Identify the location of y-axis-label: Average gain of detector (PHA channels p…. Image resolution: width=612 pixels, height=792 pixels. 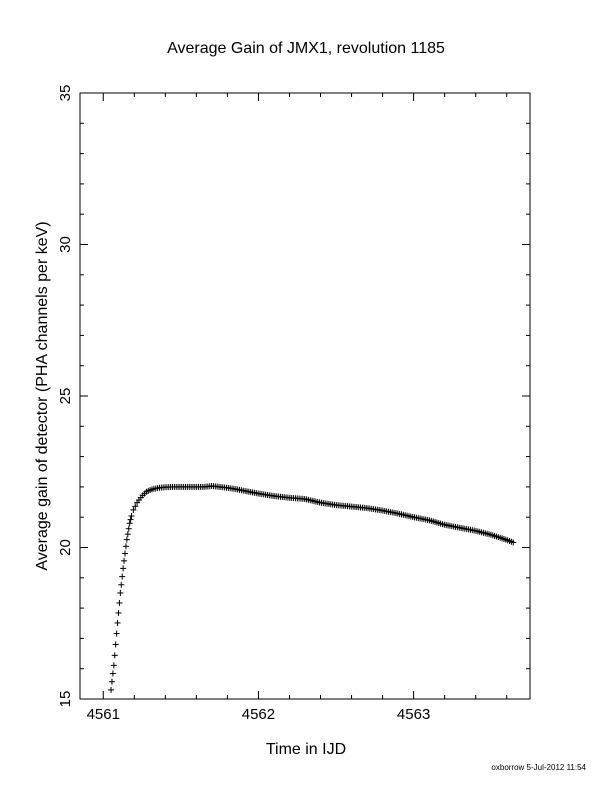
(42, 395).